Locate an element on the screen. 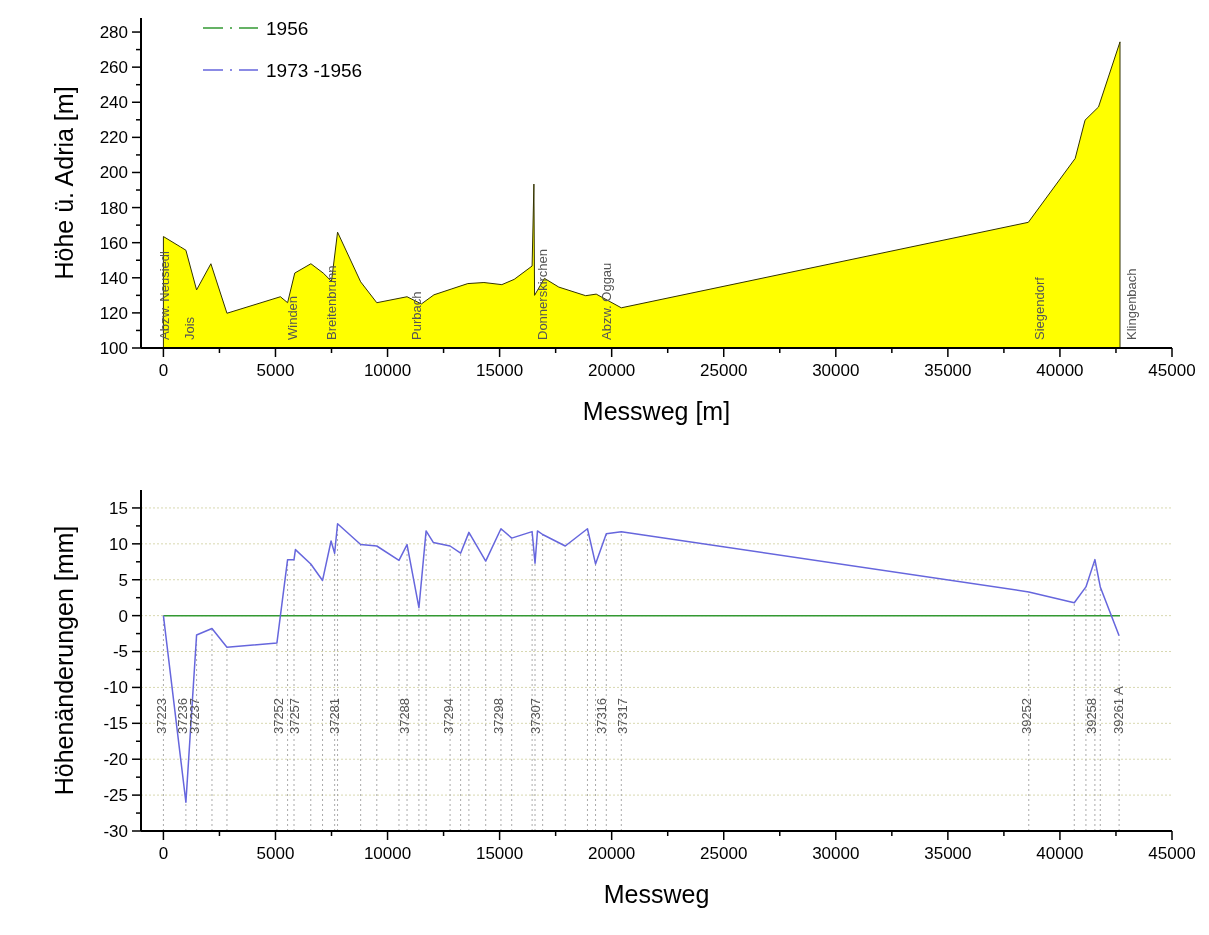 This screenshot has width=1209, height=935. annotation: 37237 is located at coordinates (195, 716).